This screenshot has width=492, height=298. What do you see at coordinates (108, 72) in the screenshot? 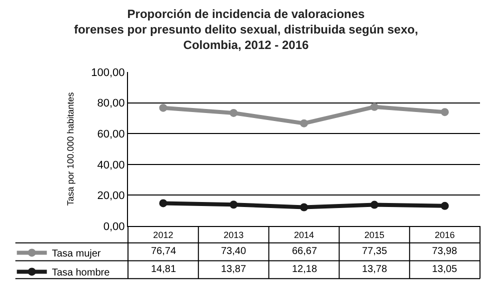
I see `y-tick-label: 100,00` at bounding box center [108, 72].